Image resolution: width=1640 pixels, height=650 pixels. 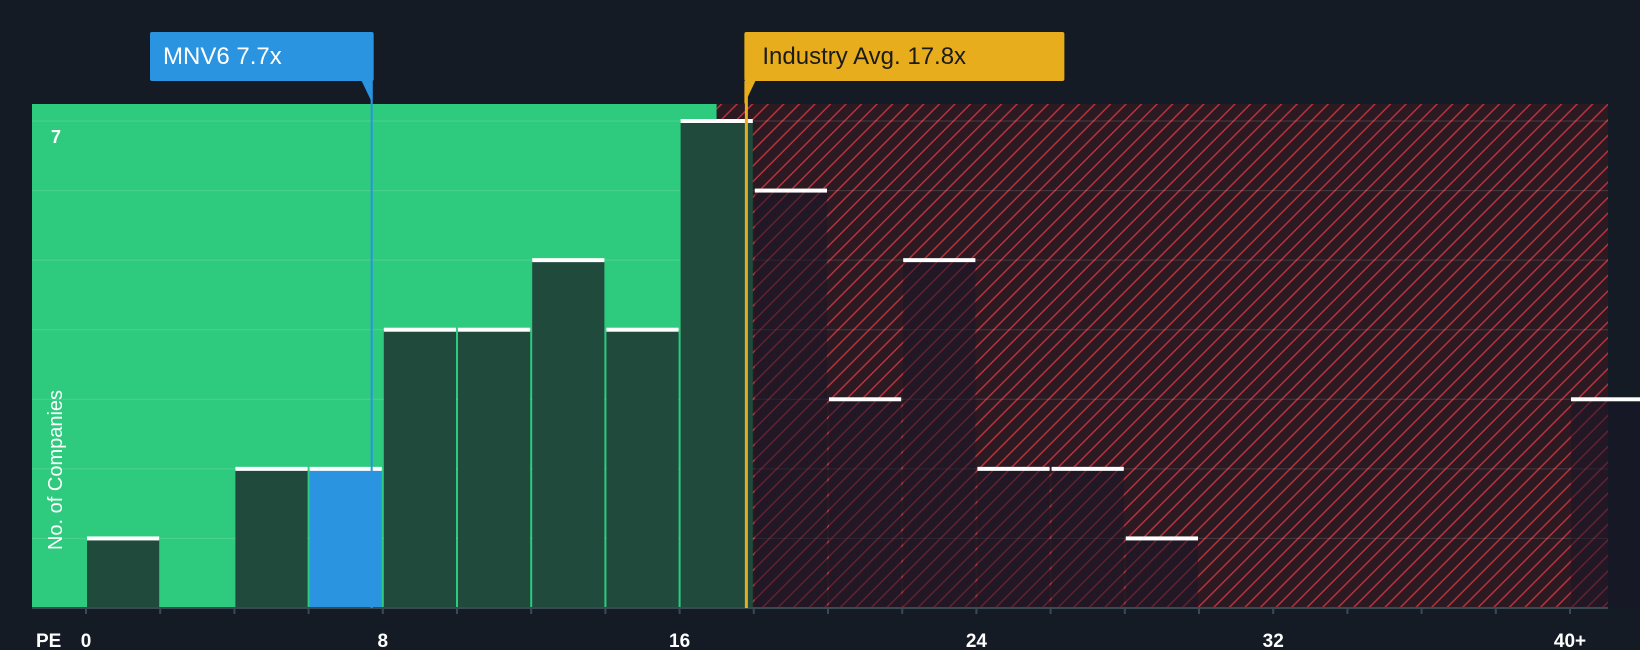 What do you see at coordinates (86, 640) in the screenshot?
I see `x-tick-label: 0` at bounding box center [86, 640].